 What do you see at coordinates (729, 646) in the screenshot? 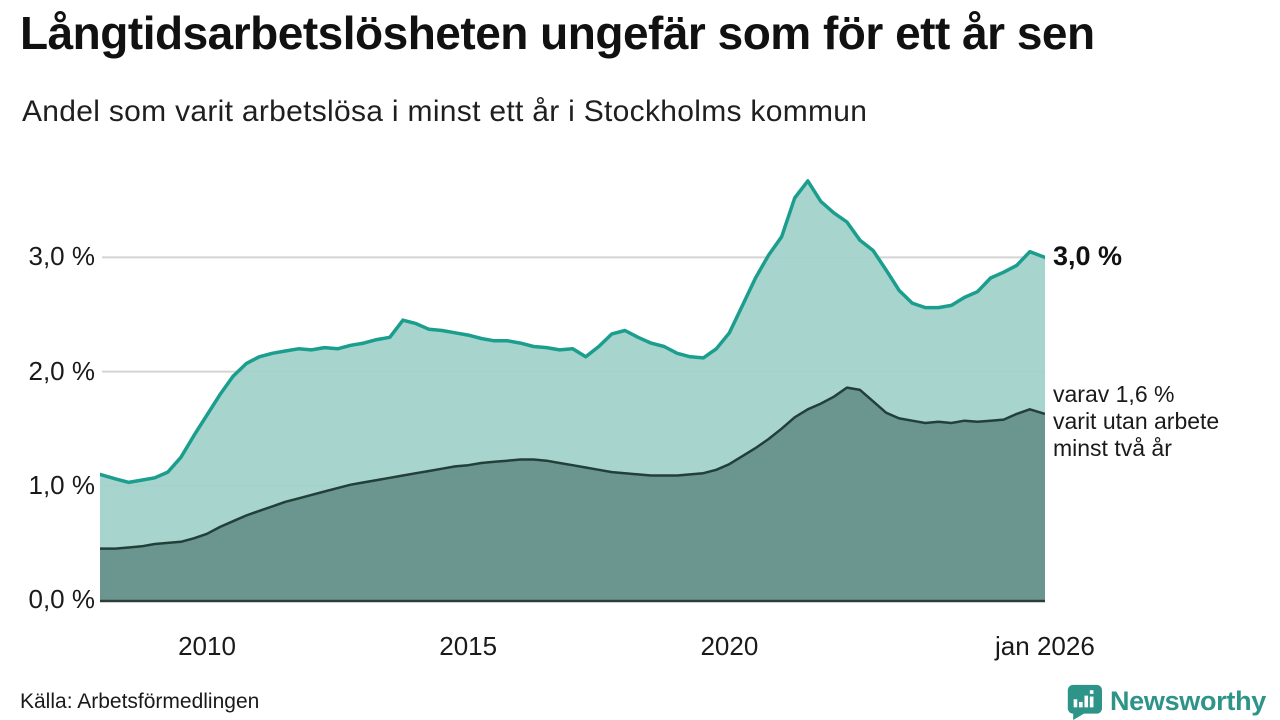
I see `x-tick-label: 2020` at bounding box center [729, 646].